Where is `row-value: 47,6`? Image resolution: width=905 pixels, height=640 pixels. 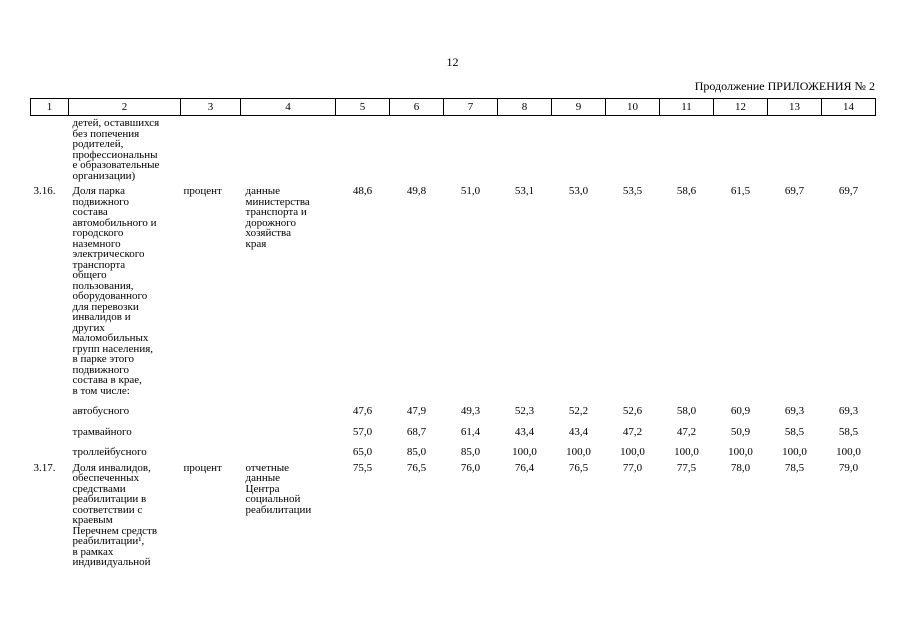 row-value: 47,6 is located at coordinates (362, 411).